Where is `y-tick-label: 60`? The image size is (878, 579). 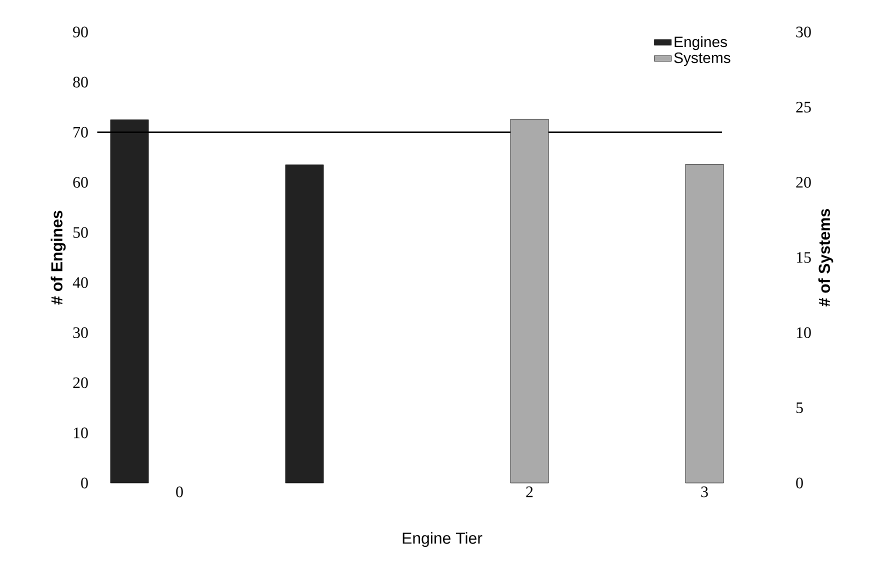 y-tick-label: 60 is located at coordinates (80, 182).